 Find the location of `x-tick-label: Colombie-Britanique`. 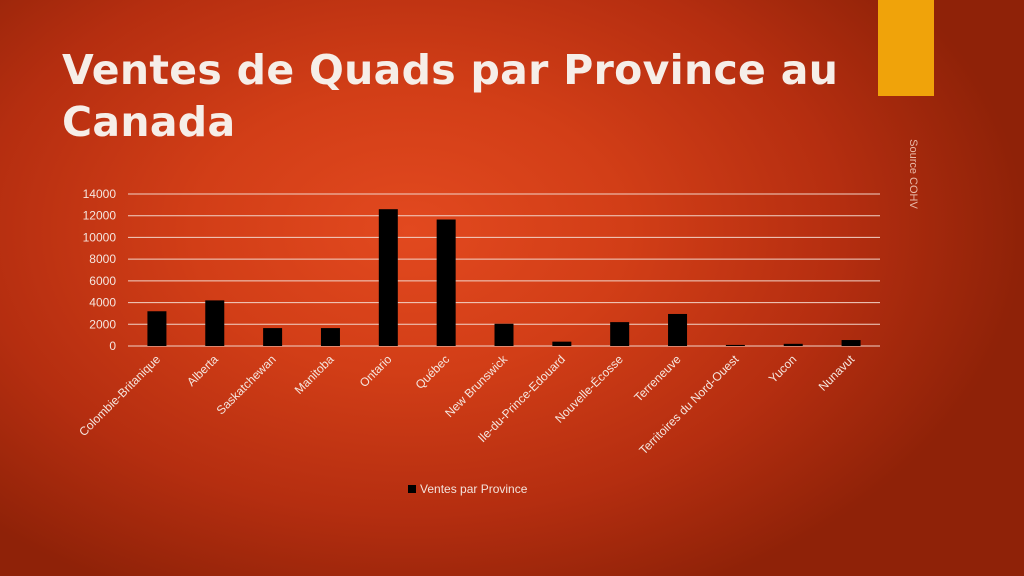

x-tick-label: Colombie-Britanique is located at coordinates (119, 395).